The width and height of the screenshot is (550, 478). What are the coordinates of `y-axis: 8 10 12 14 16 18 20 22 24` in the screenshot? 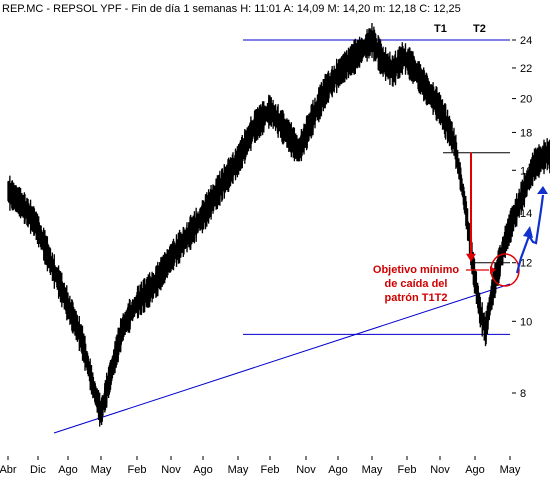 It's located at (522, 217).